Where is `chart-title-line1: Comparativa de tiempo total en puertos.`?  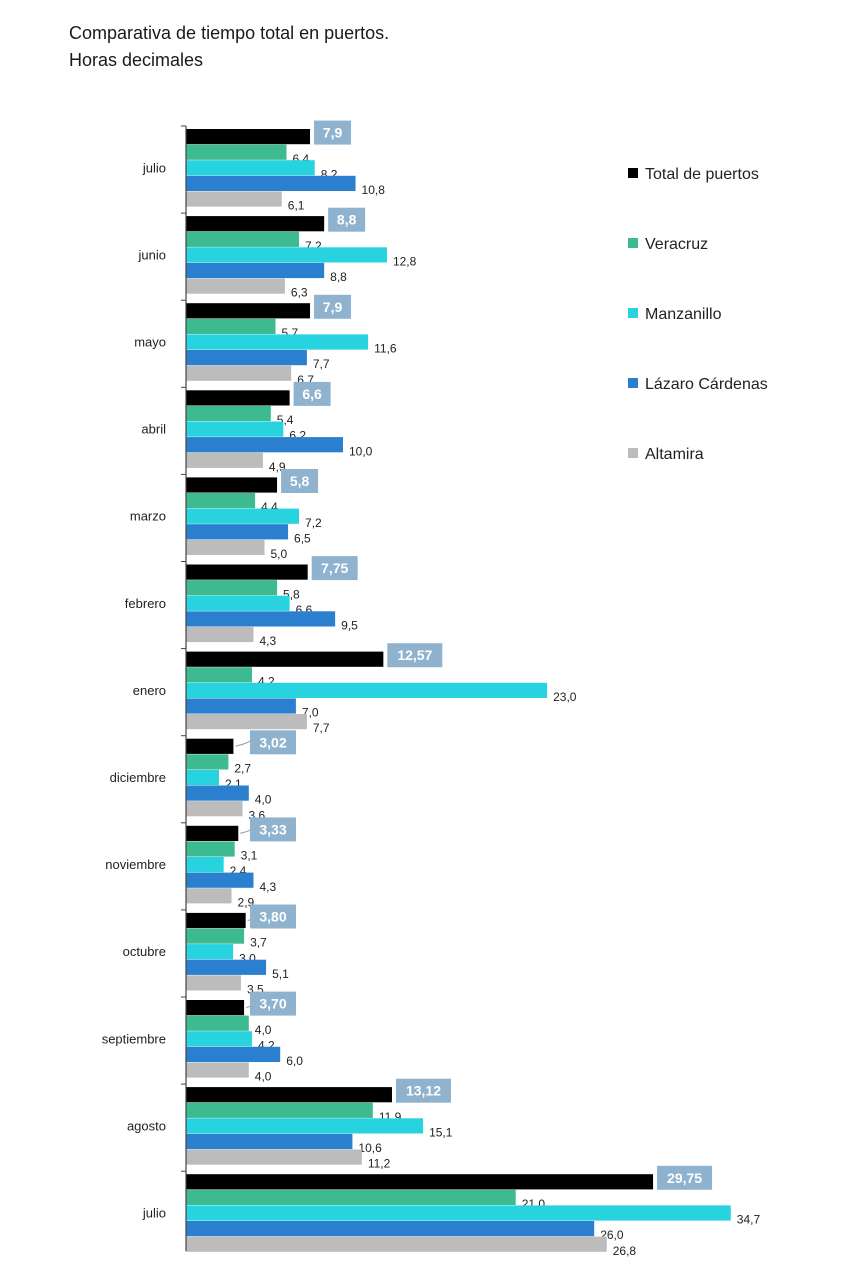
chart-title-line1: Comparativa de tiempo total en puertos. is located at coordinates (229, 33).